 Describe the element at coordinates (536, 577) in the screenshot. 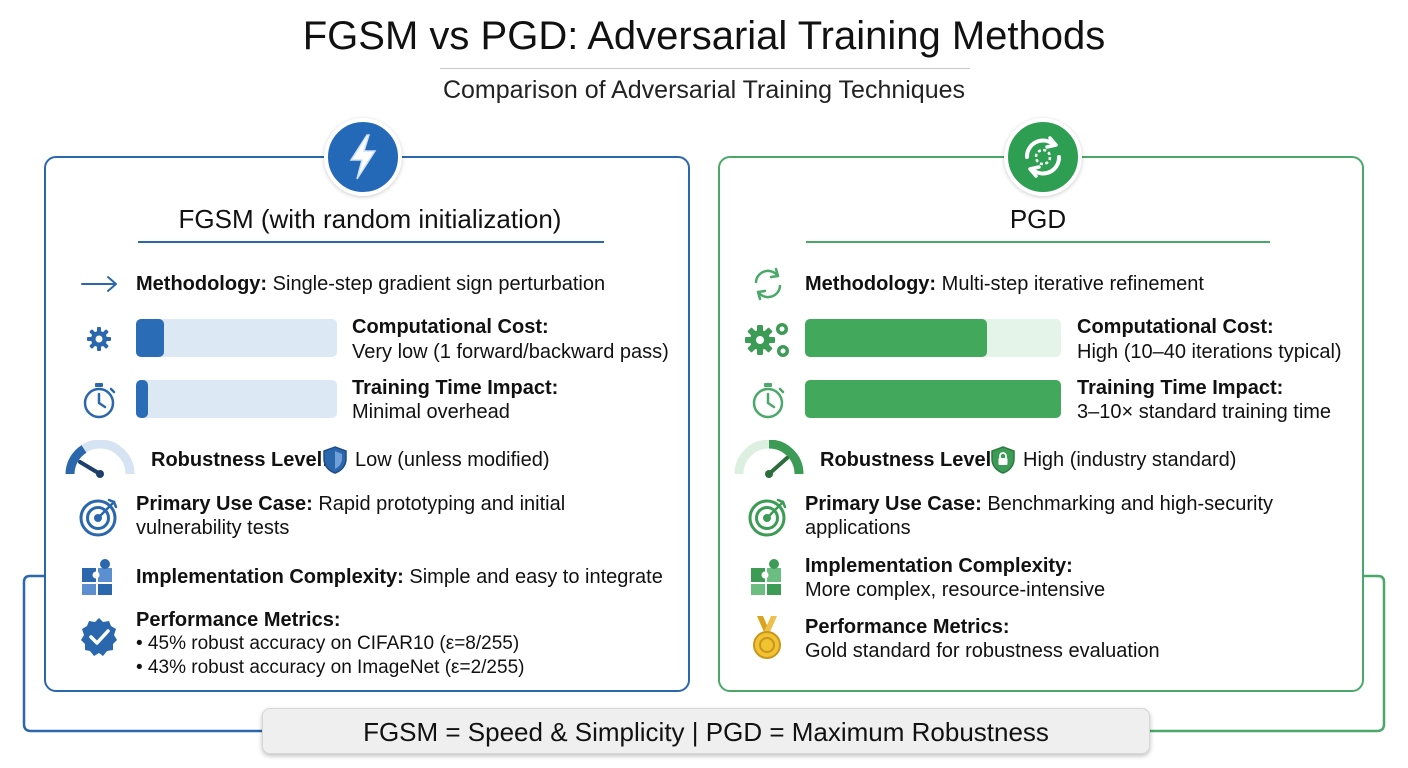

I see `fgsm-complexity-value: Simple and easy to integrate` at that location.